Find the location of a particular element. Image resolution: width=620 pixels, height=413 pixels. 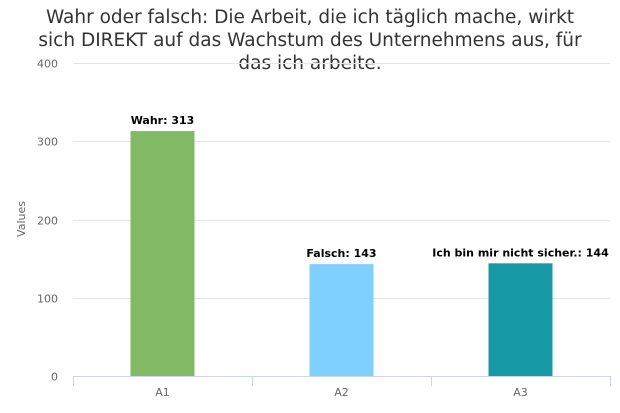

data-label-a2: Falsch: 143 is located at coordinates (341, 253).